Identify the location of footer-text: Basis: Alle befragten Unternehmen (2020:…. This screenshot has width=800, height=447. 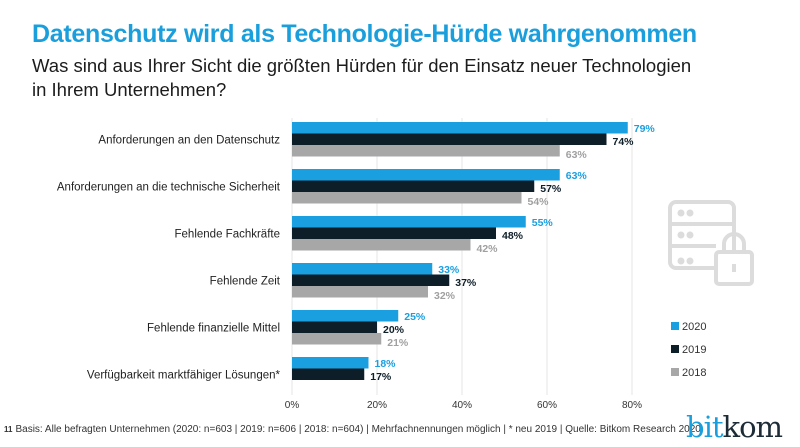
(358, 429).